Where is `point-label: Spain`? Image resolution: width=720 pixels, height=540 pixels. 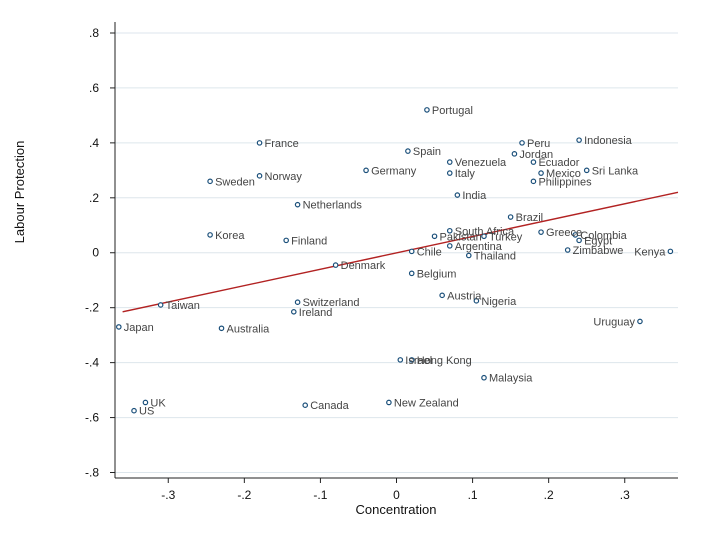
point-label: Spain is located at coordinates (427, 152).